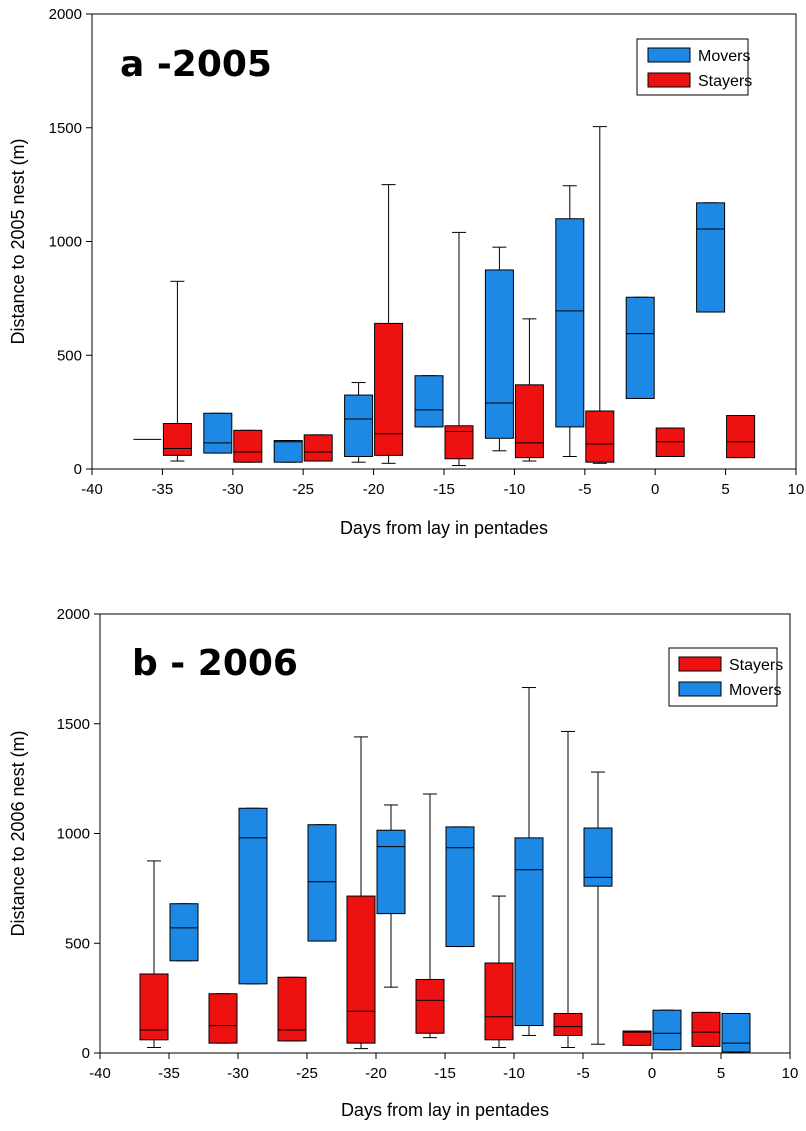 This screenshot has width=806, height=1131. I want to click on legend: Movers Stayers, so click(694, 67).